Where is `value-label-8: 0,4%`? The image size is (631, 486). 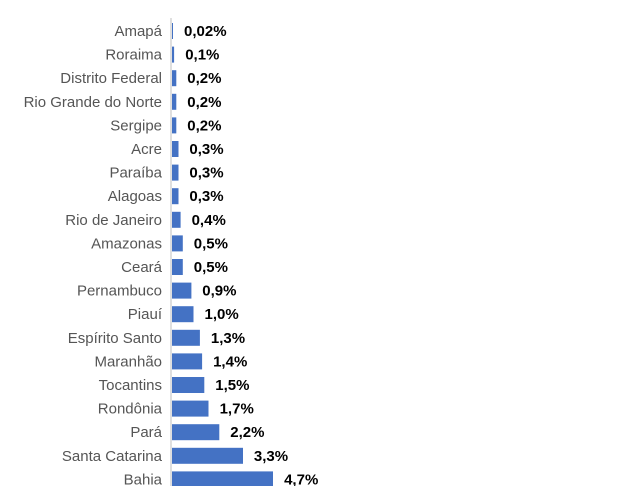
value-label-8: 0,4% is located at coordinates (209, 220).